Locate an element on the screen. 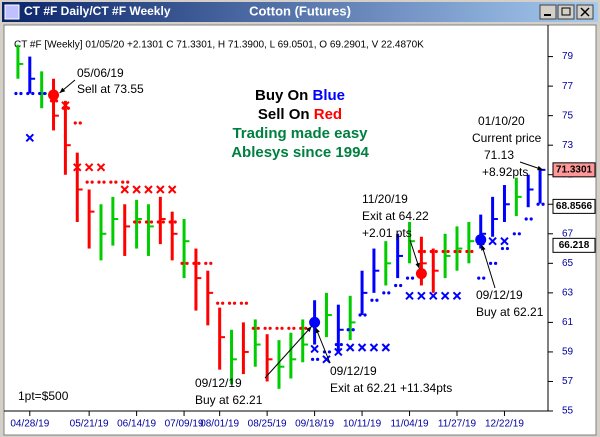 The image size is (600, 437). x-tick-label: 12/22/19 is located at coordinates (504, 424).